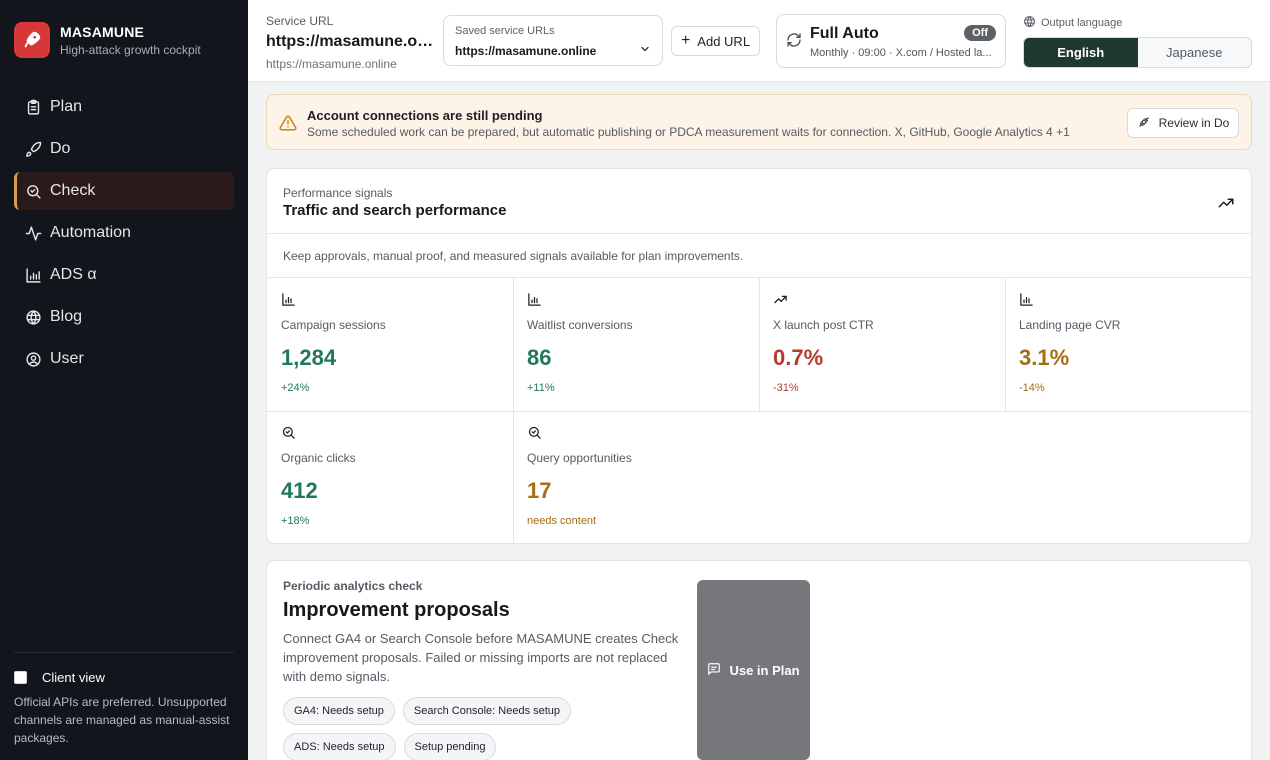 The height and width of the screenshot is (760, 1270). What do you see at coordinates (67, 358) in the screenshot?
I see `nav-label: User` at bounding box center [67, 358].